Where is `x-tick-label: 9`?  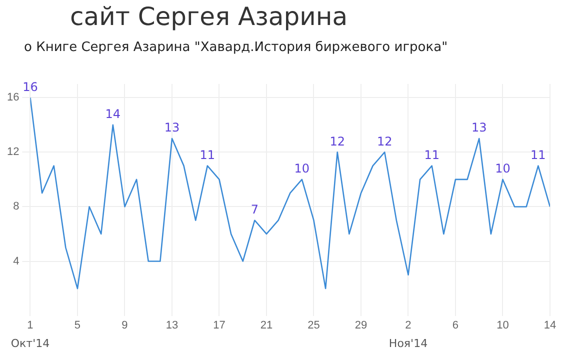 x-tick-label: 9 is located at coordinates (125, 325).